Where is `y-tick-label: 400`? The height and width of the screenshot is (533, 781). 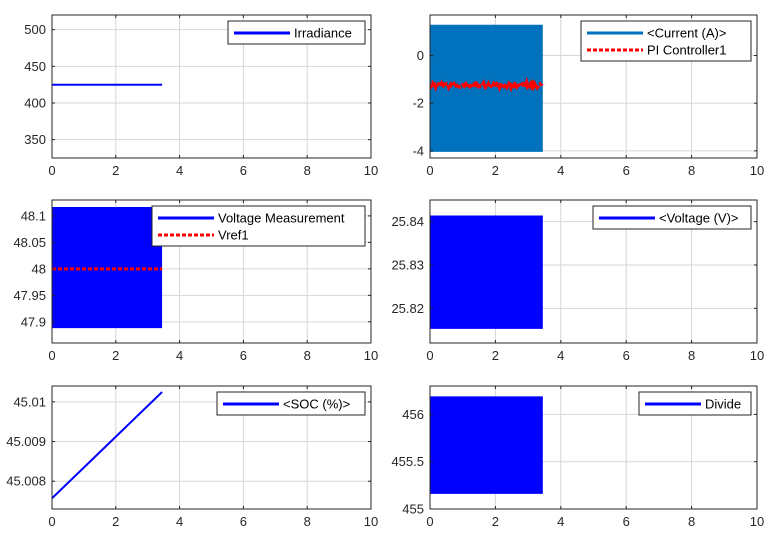 y-tick-label: 400 is located at coordinates (35, 103).